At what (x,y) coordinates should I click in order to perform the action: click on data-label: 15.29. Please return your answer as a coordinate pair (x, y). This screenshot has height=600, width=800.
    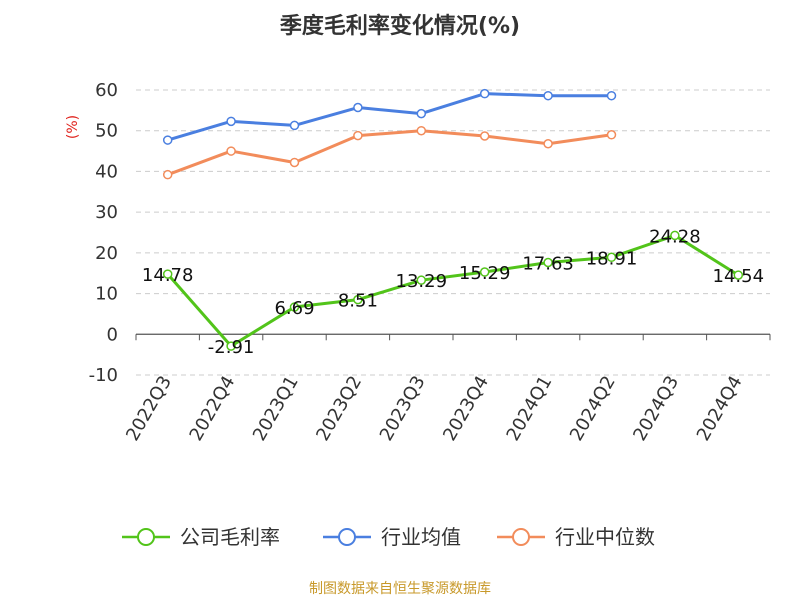
    Looking at the image, I should click on (485, 273).